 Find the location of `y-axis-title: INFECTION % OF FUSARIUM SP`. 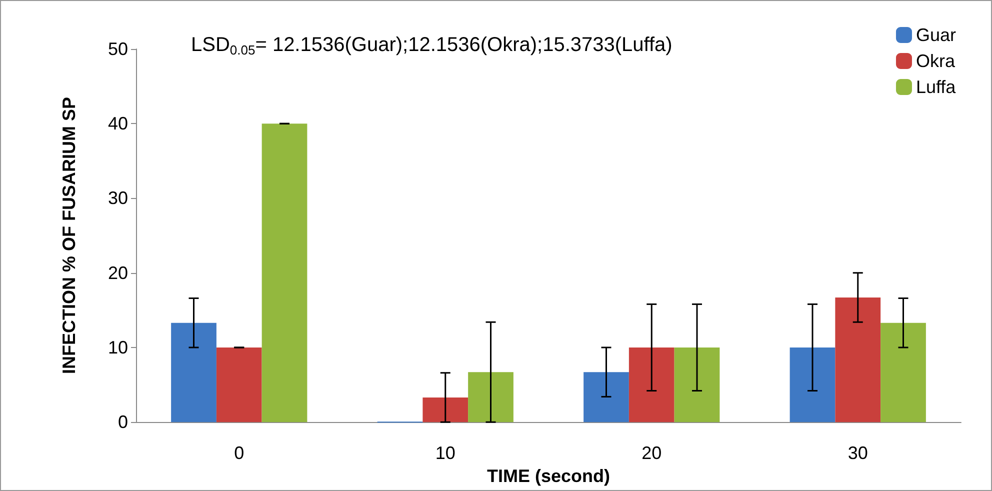

y-axis-title: INFECTION % OF FUSARIUM SP is located at coordinates (69, 235).